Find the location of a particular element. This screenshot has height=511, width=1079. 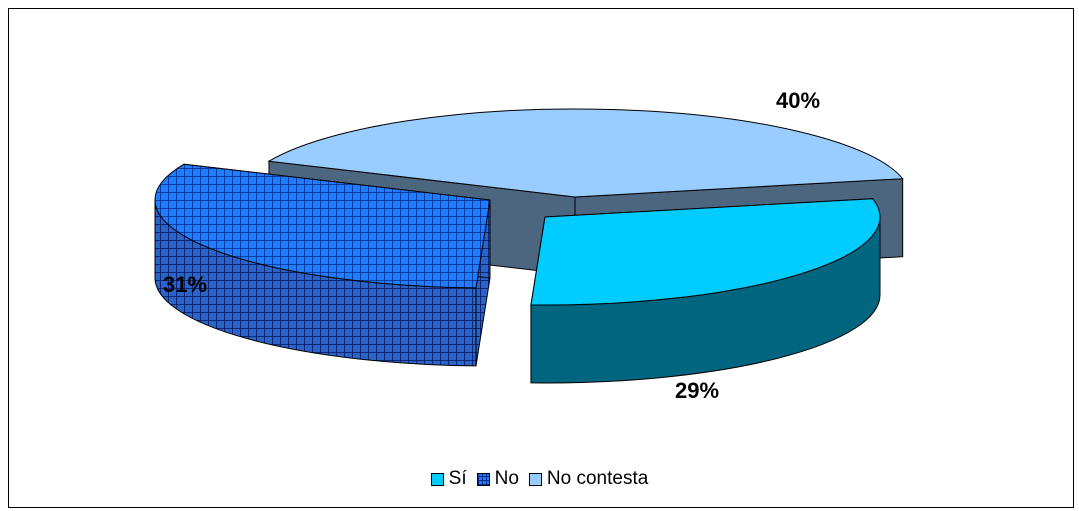

pct-label-sí: 29% is located at coordinates (697, 390).